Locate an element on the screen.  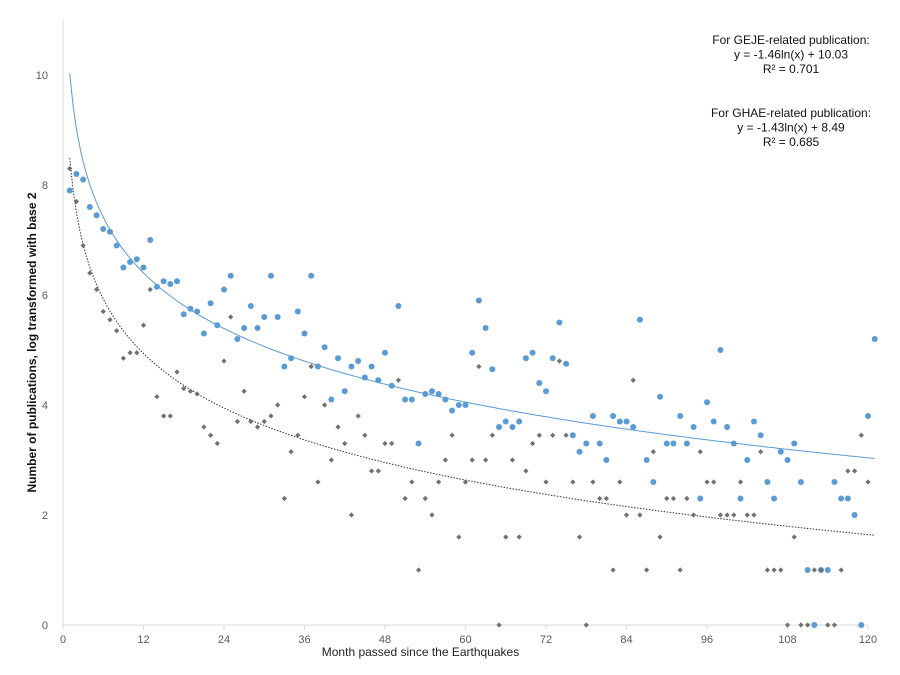
equation-line: y = -1.43ln(x) + 8.49 is located at coordinates (791, 128).